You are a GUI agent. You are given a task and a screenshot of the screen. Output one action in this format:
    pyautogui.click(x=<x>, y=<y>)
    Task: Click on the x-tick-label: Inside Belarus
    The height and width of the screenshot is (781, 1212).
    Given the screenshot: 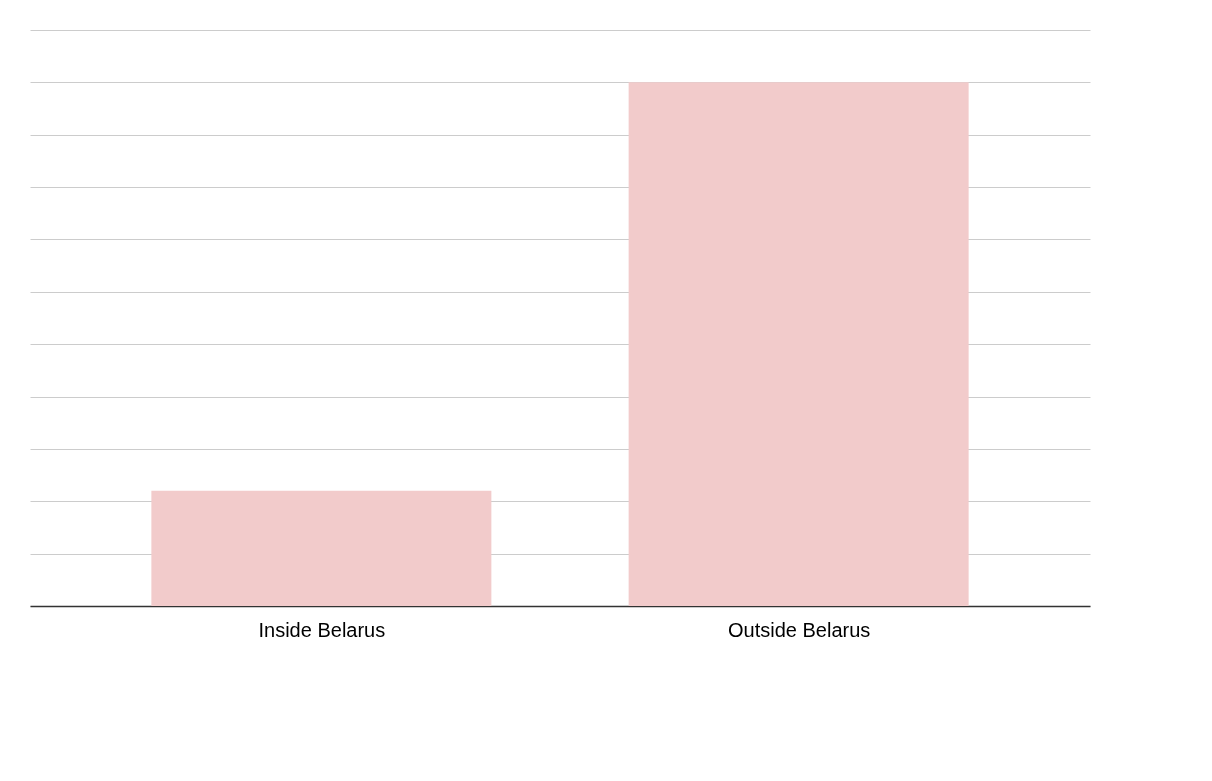 What is the action you would take?
    pyautogui.click(x=322, y=629)
    